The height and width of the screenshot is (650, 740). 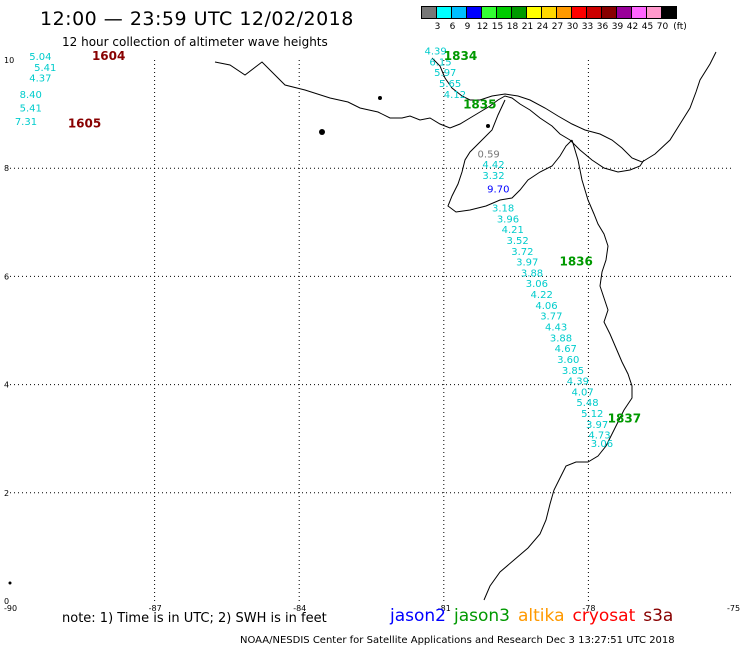 What do you see at coordinates (40, 57) in the screenshot?
I see `wave-height-label: 5.04` at bounding box center [40, 57].